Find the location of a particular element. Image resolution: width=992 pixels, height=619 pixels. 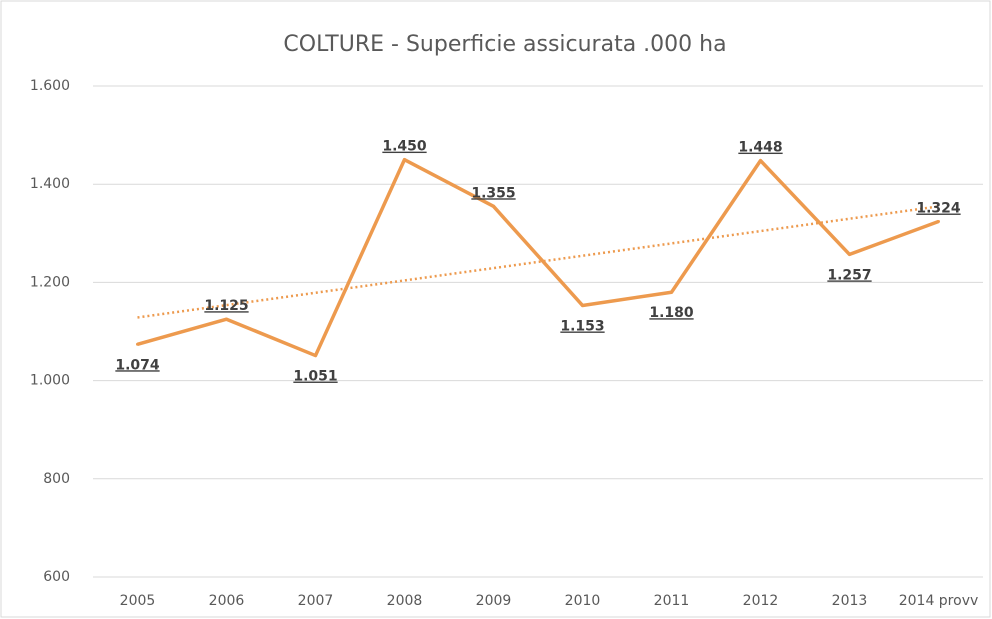

value-label: 1.450 is located at coordinates (404, 147).